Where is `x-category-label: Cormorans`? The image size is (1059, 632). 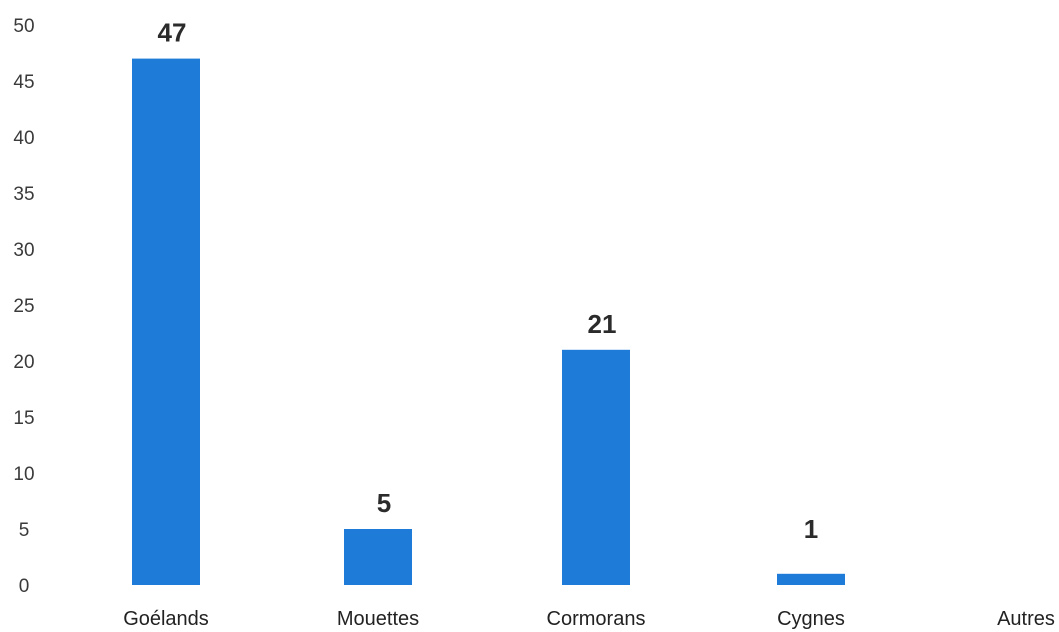 x-category-label: Cormorans is located at coordinates (596, 619).